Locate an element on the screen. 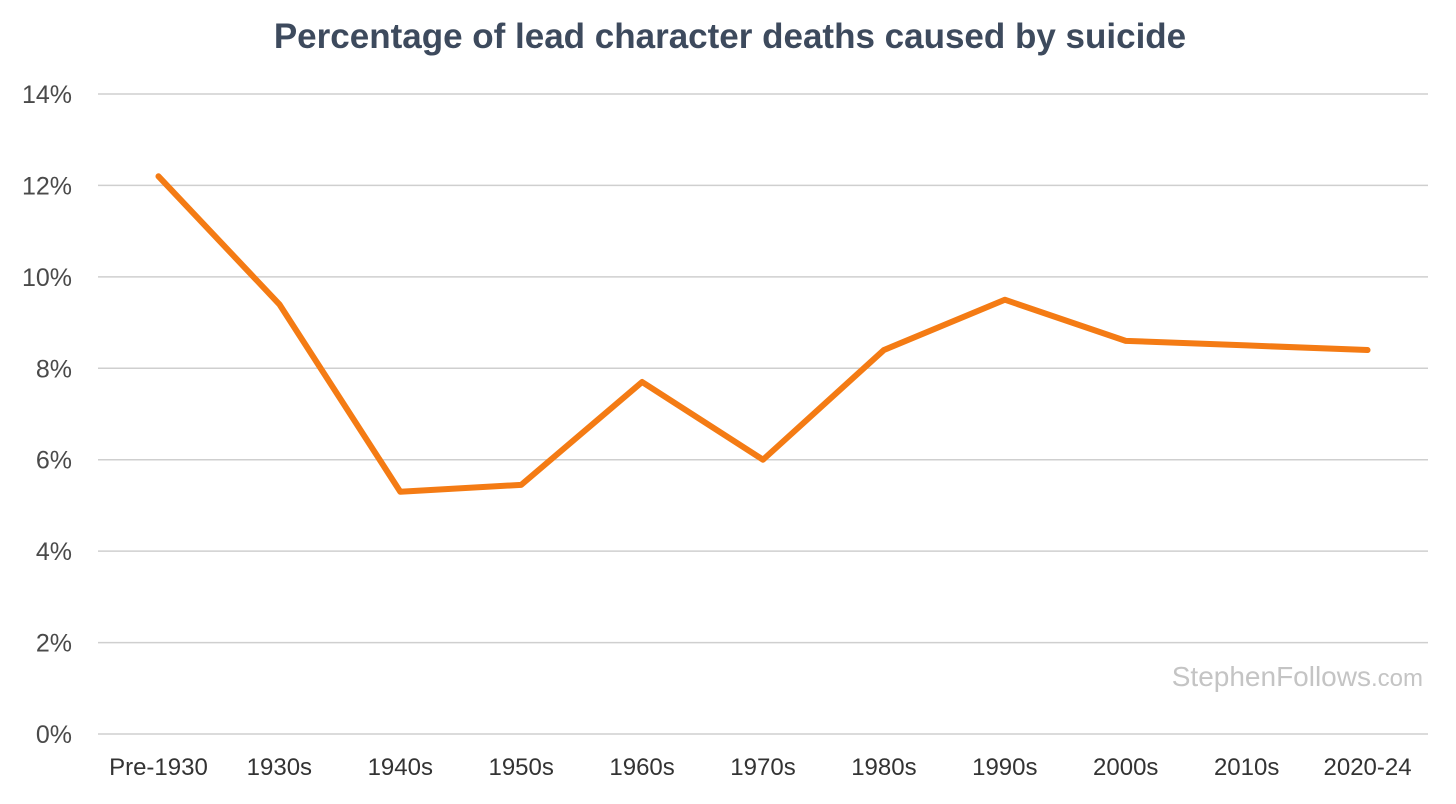  x-tick-label: 1990s is located at coordinates (1004, 767).